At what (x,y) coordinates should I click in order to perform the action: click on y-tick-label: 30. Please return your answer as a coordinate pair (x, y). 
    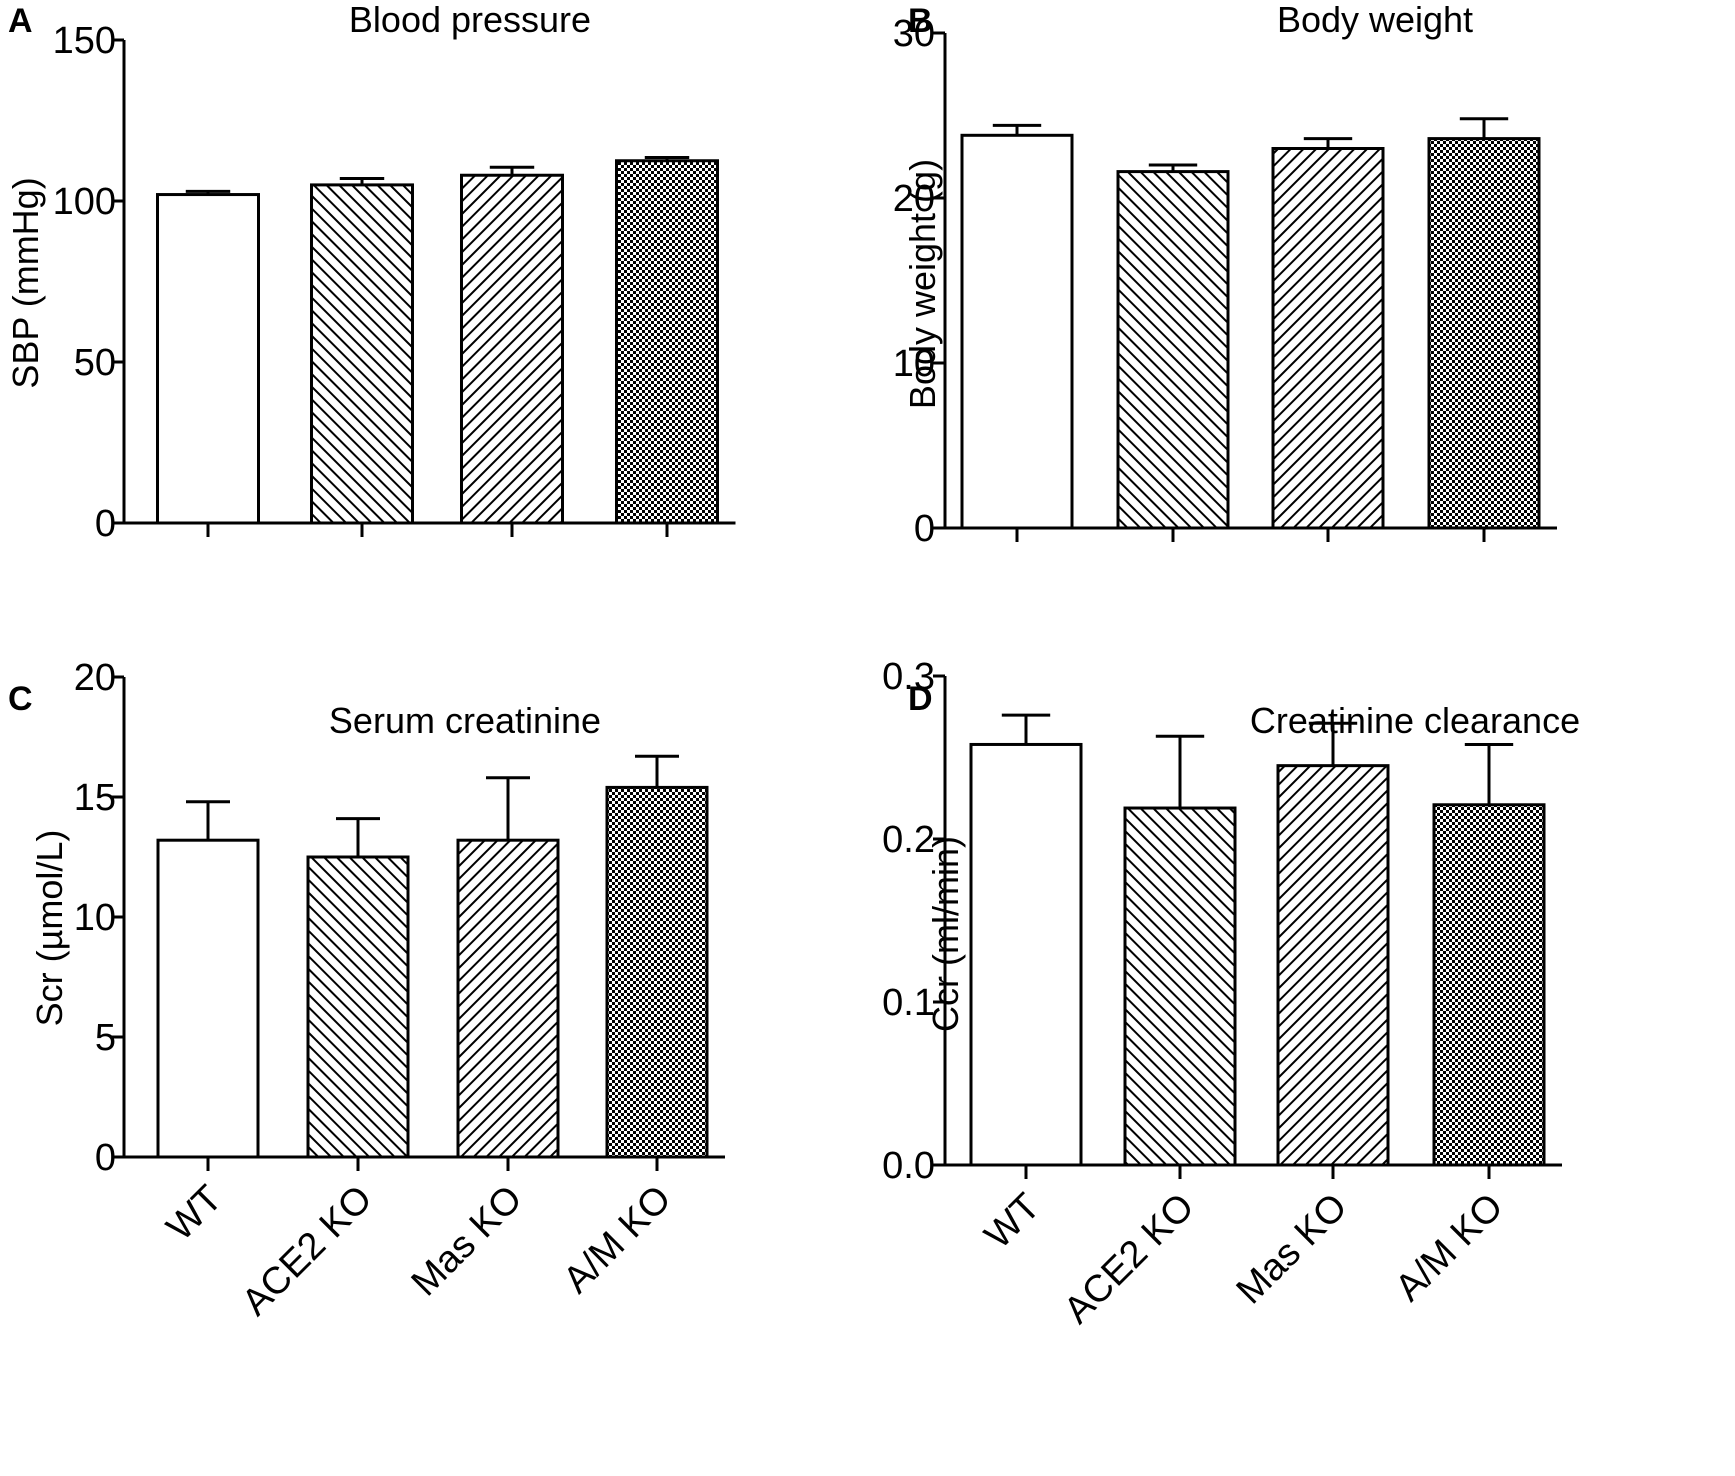
    Looking at the image, I should click on (914, 34).